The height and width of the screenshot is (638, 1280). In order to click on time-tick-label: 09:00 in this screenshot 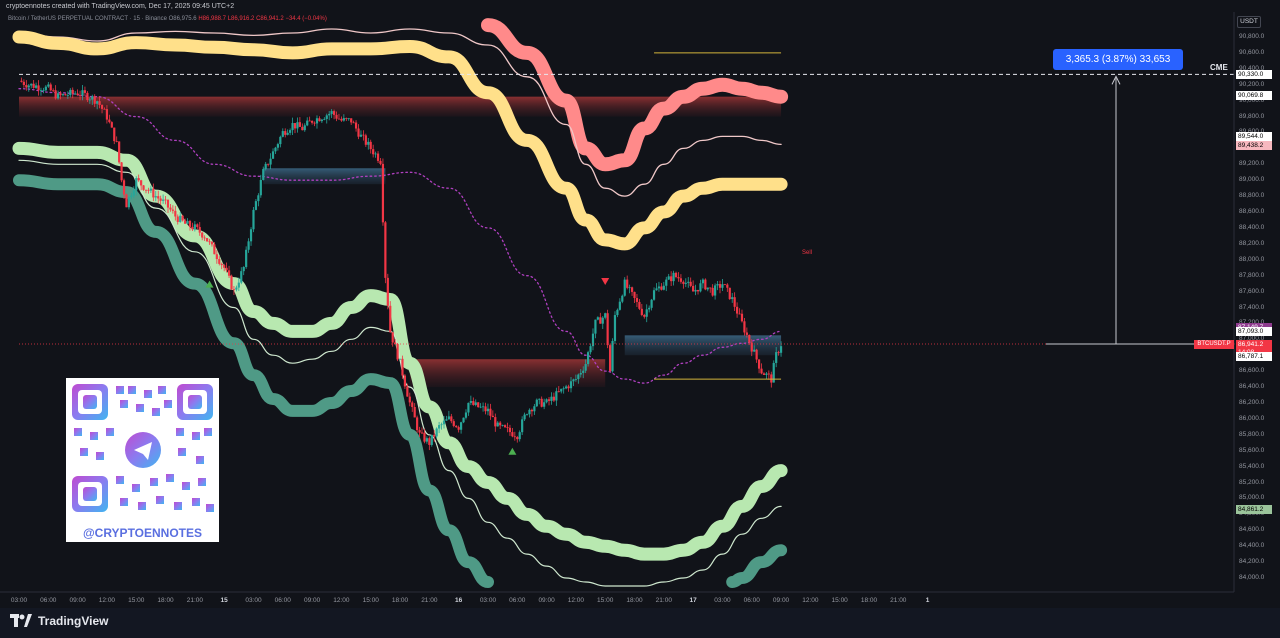, I will do `click(312, 600)`.